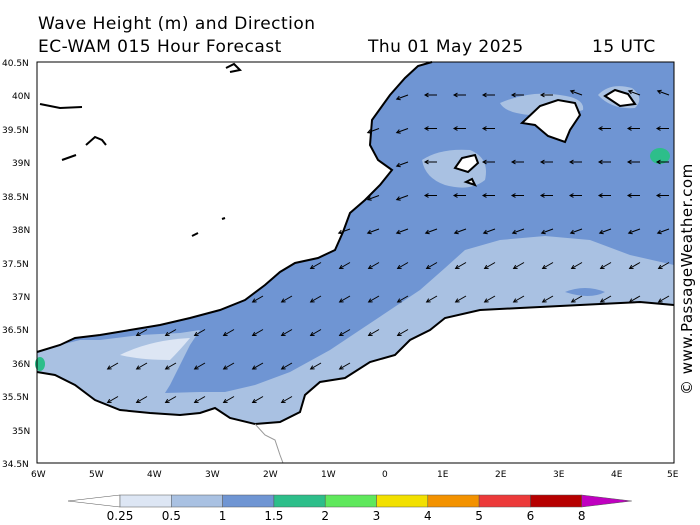  I want to click on forecast-model: EC-WAM 015 Hour Forecast, so click(160, 47).